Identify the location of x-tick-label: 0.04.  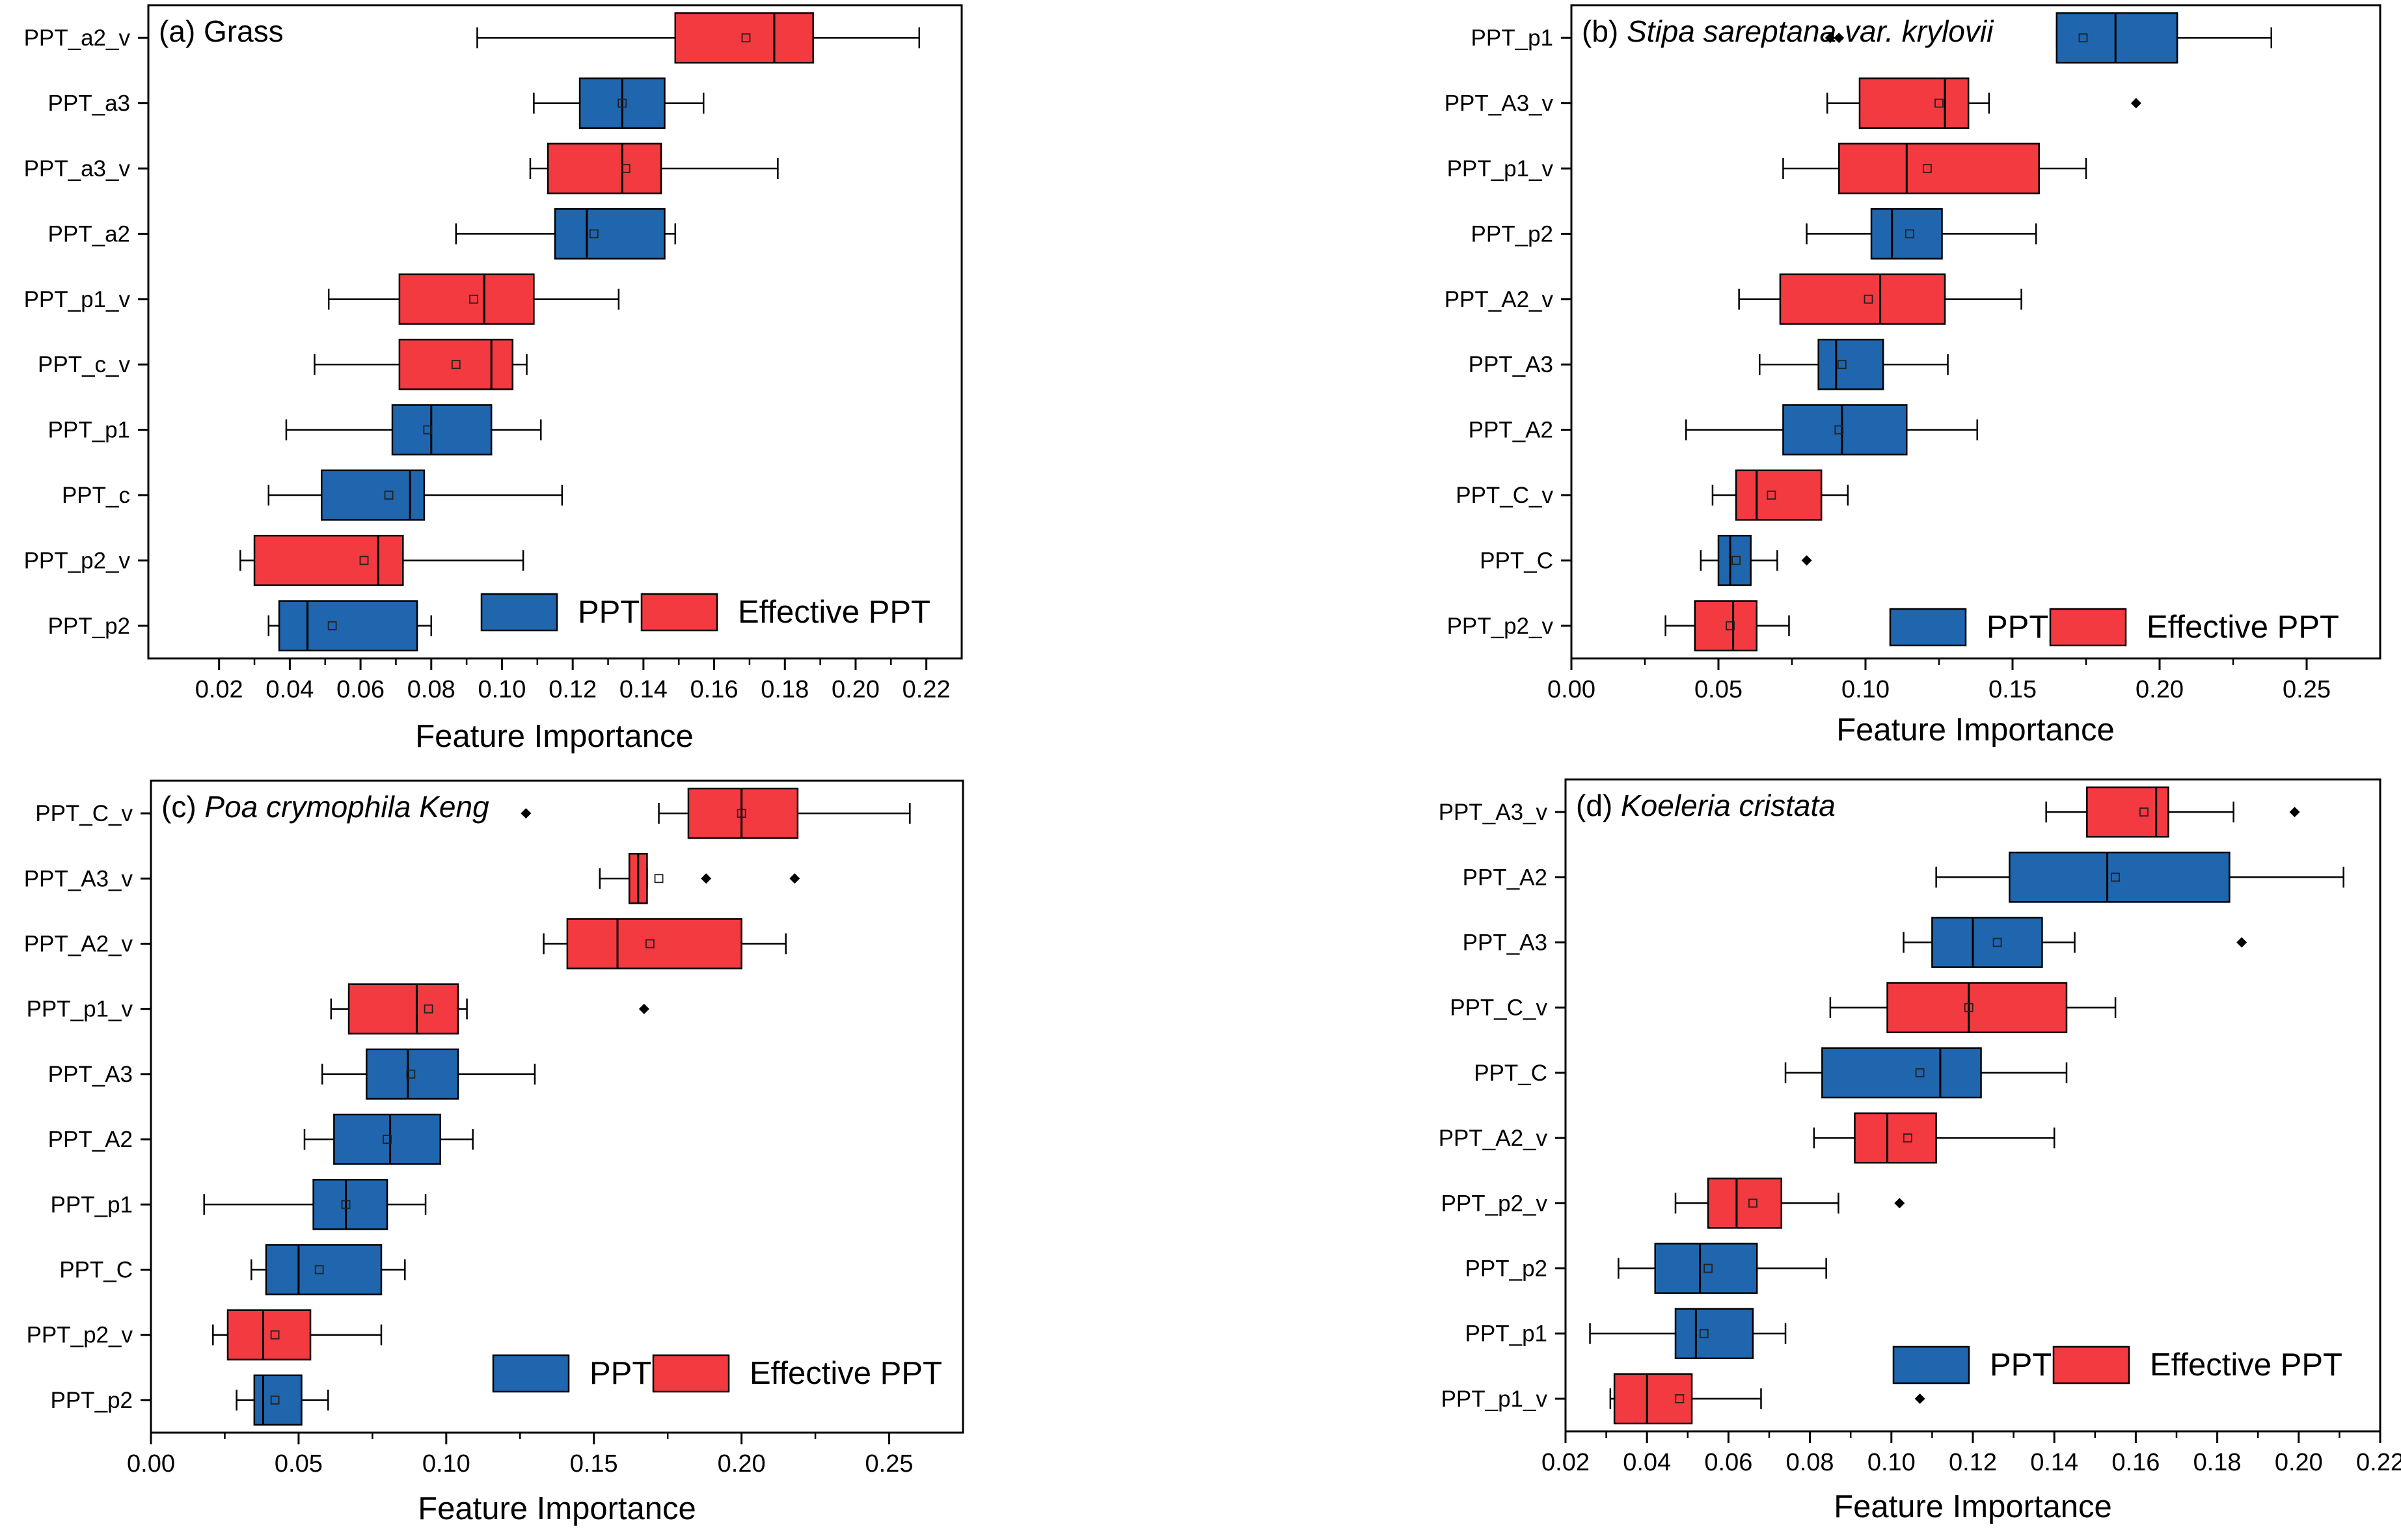
(289, 689).